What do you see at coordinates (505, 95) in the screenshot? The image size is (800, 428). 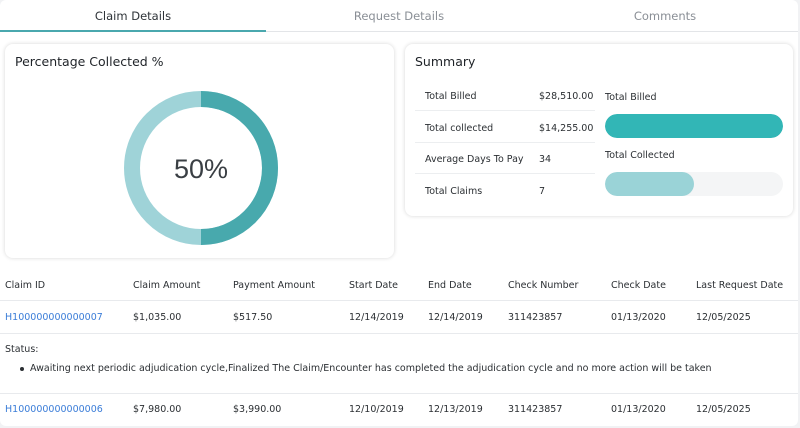 I see `summary-row-total-billed: Total Billed $28,510.00` at bounding box center [505, 95].